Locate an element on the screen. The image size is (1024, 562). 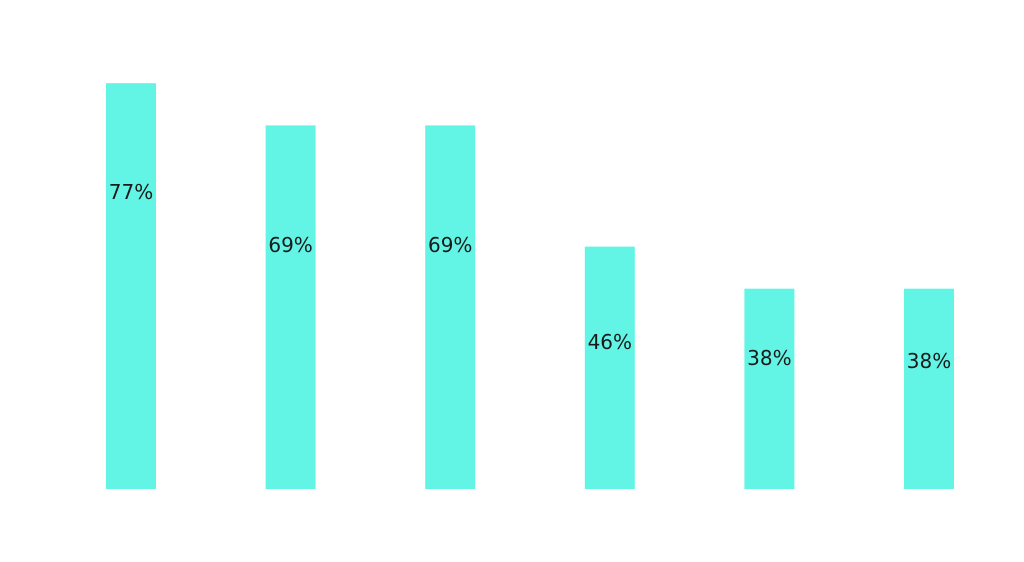
bar-value-label-6: 38% is located at coordinates (929, 361).